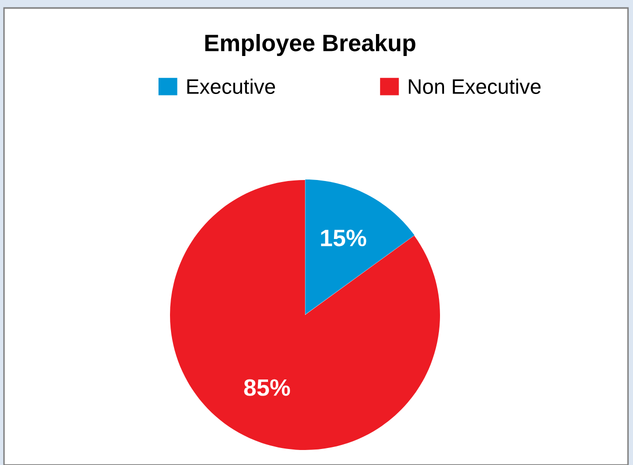 This screenshot has width=633, height=465. Describe the element at coordinates (343, 238) in the screenshot. I see `data-label: 15%` at that location.